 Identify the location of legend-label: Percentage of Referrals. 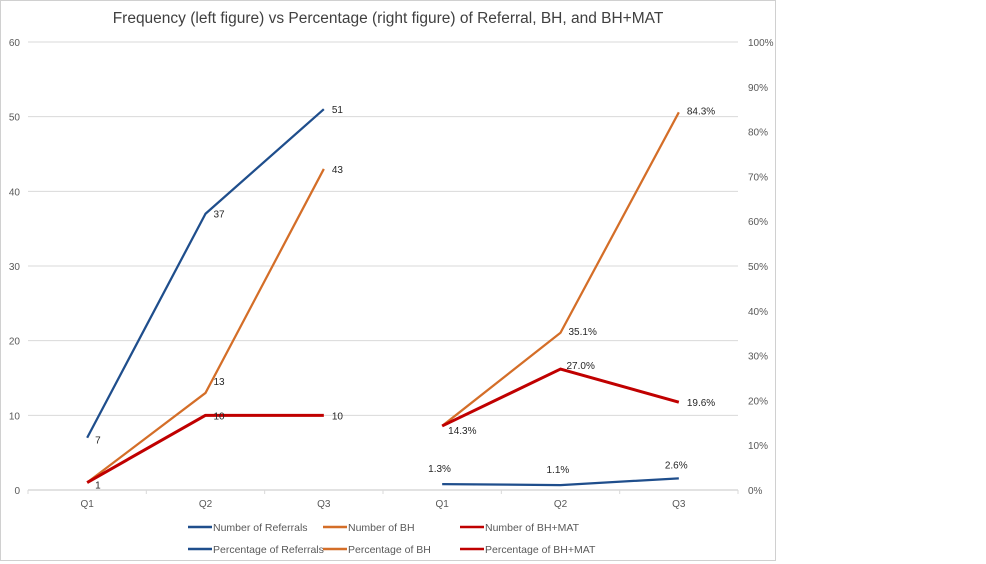
(268, 550).